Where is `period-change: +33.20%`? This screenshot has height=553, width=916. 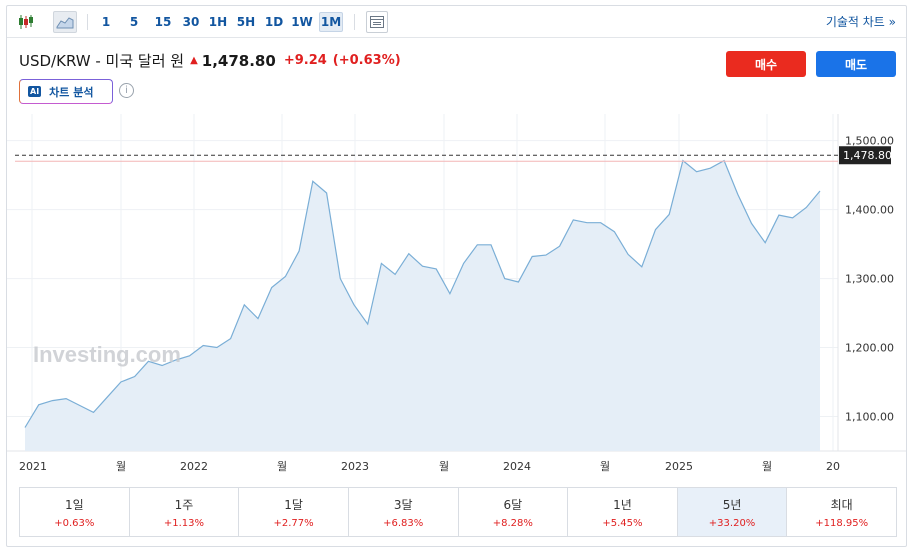
period-change: +33.20% is located at coordinates (732, 523).